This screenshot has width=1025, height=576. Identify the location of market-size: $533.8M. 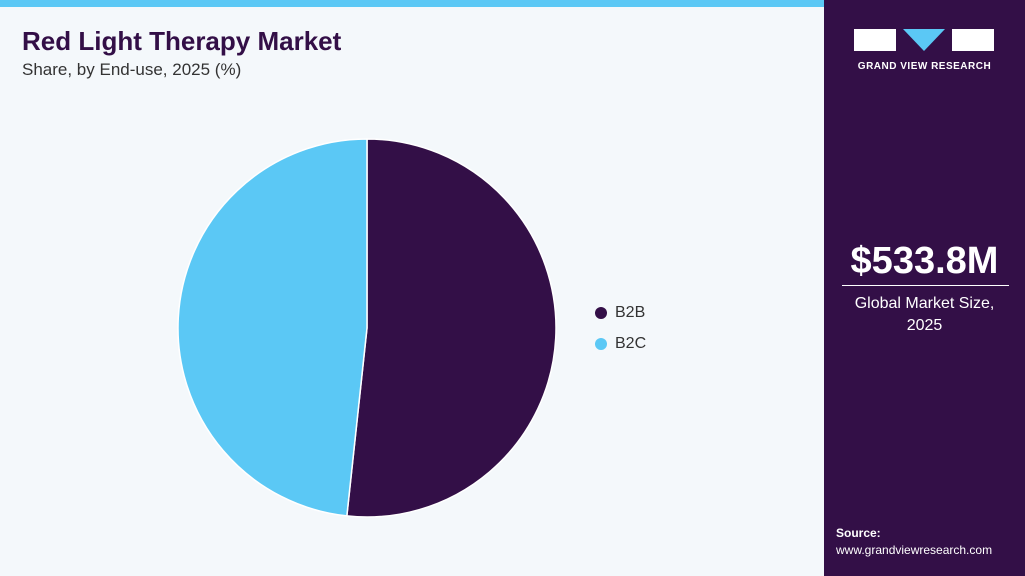
(924, 261).